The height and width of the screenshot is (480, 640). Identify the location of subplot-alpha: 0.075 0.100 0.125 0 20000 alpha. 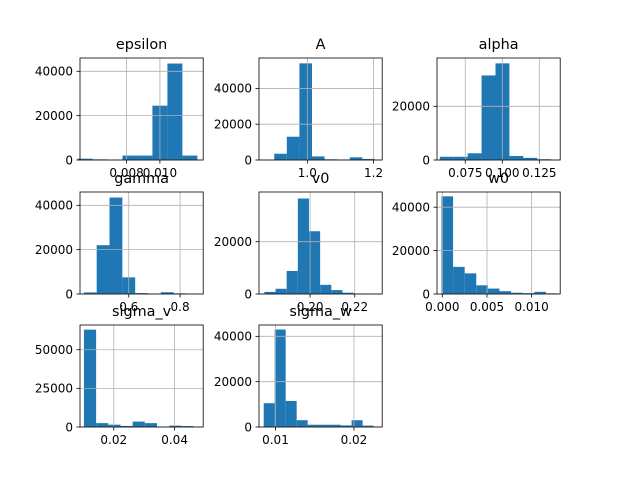
(476, 108).